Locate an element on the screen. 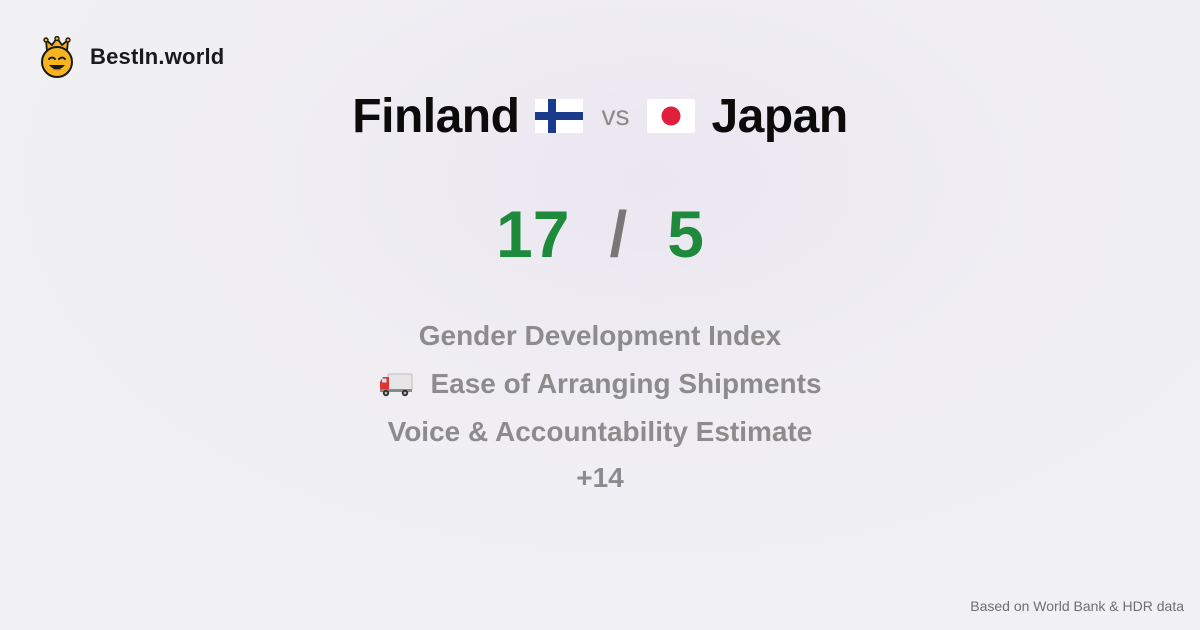 The width and height of the screenshot is (1200, 630). truck-icon is located at coordinates (396, 385).